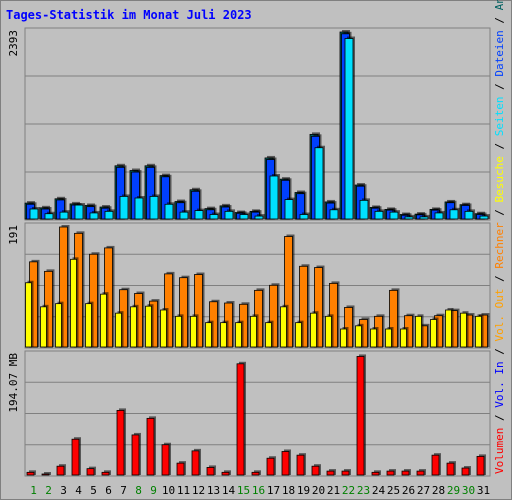 Image resolution: width=512 pixels, height=500 pixels. Describe the element at coordinates (499, 53) in the screenshot. I see `legend-entry-dateien: Dateien` at that location.